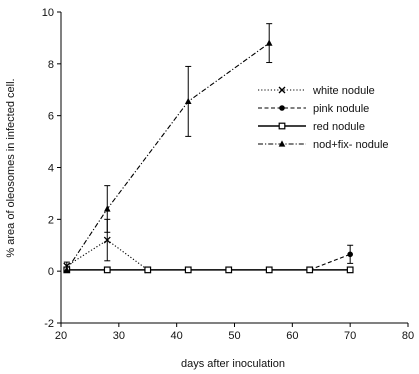  Describe the element at coordinates (341, 109) in the screenshot. I see `legend-label: pink nodule` at that location.